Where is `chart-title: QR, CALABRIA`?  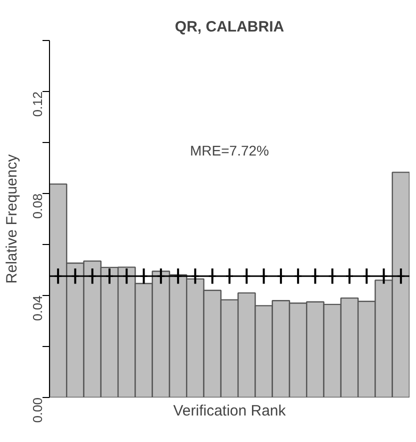
chart-title: QR, CALABRIA is located at coordinates (229, 27).